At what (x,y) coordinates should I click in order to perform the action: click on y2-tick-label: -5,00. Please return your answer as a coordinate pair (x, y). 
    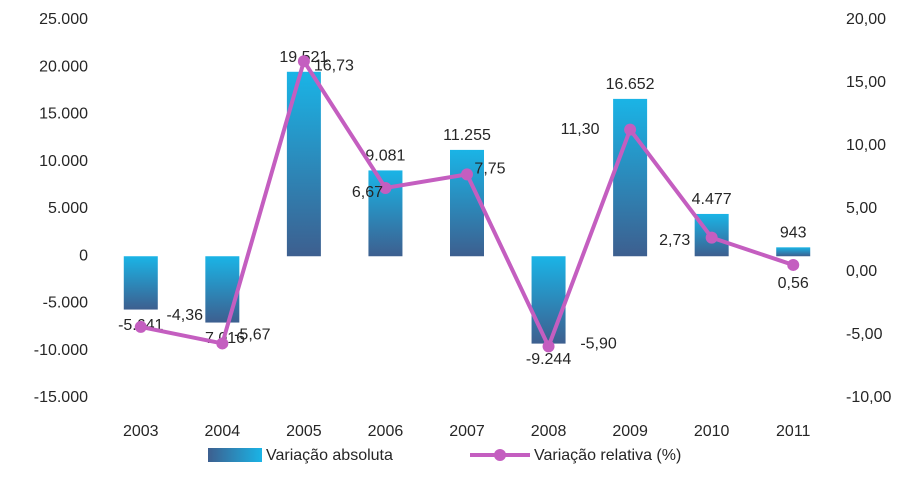
    Looking at the image, I should click on (864, 334).